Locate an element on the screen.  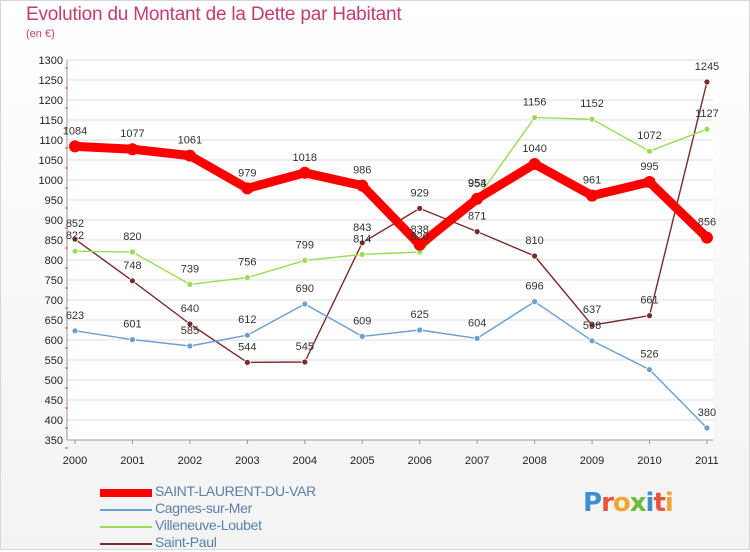
y-tick-label: 1100 is located at coordinates (51, 141).